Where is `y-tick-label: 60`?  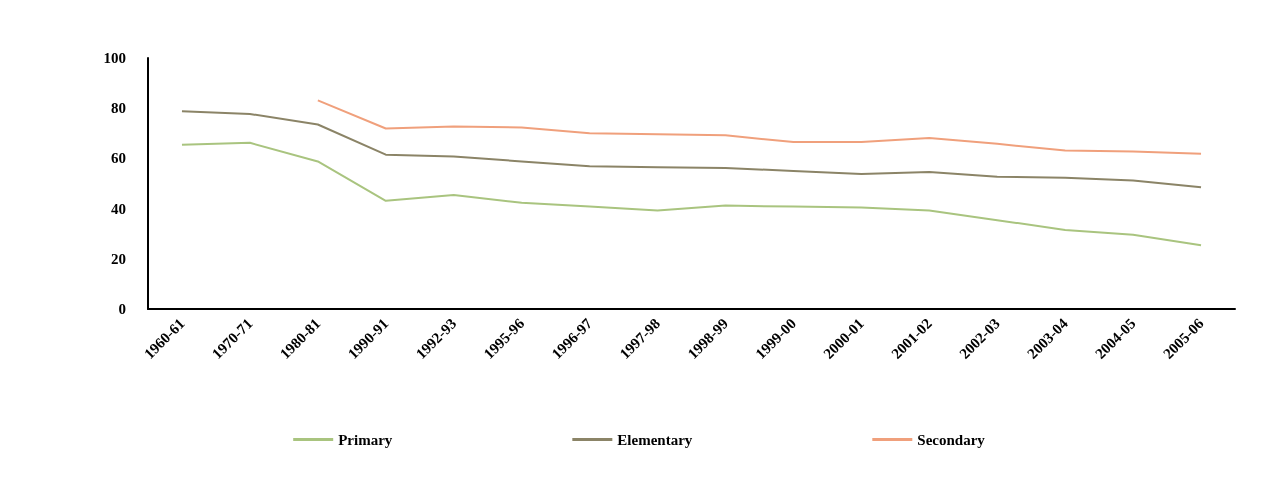
y-tick-label: 60 is located at coordinates (118, 158).